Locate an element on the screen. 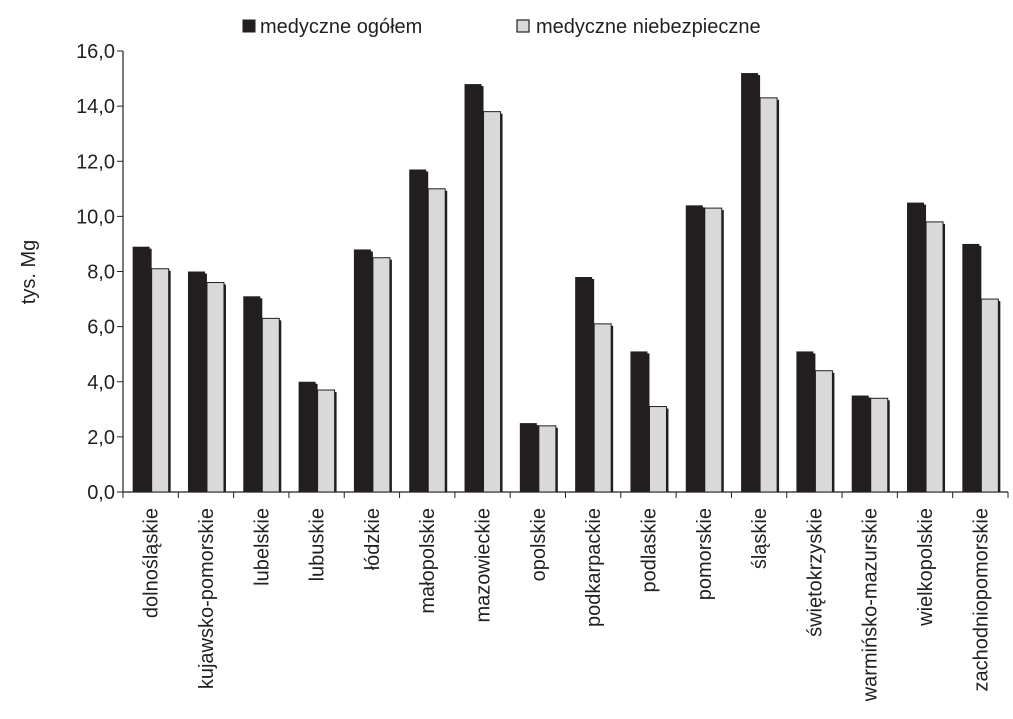 This screenshot has height=719, width=1013. bar-medyczne-ogolem-malopolskie is located at coordinates (418, 331).